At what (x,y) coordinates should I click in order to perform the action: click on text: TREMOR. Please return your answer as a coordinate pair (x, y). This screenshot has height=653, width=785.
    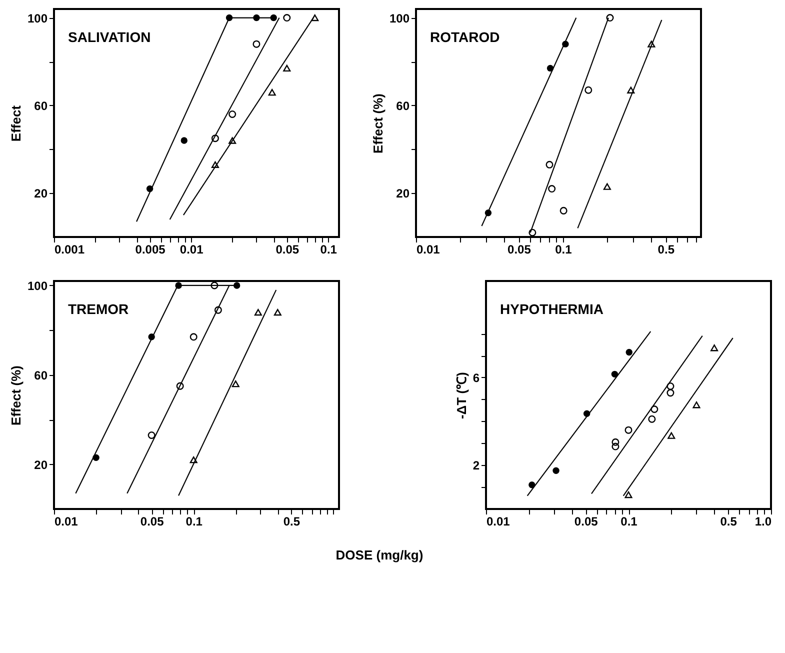
    Looking at the image, I should click on (98, 309).